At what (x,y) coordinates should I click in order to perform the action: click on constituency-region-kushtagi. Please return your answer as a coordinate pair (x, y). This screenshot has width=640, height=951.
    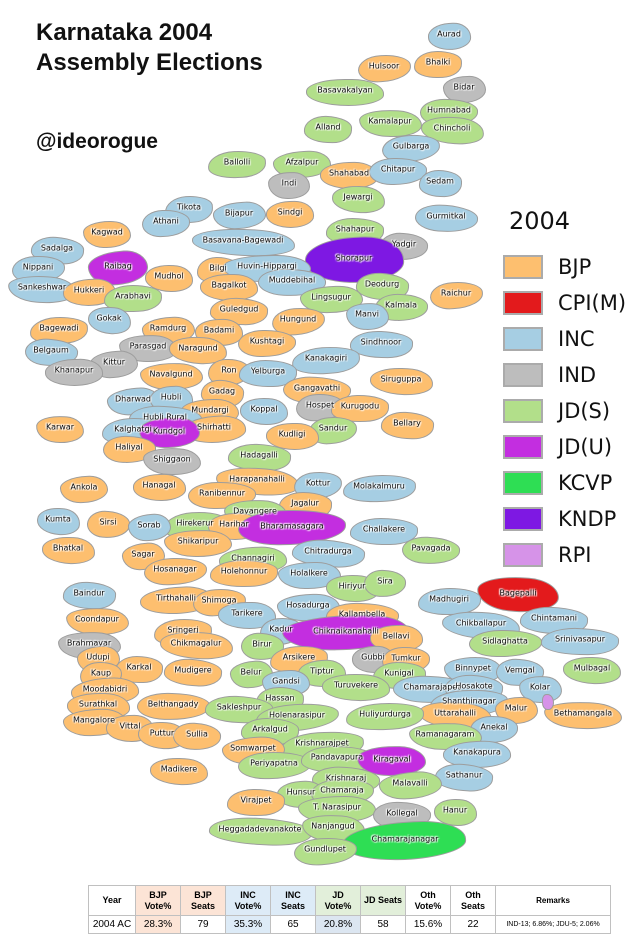
    Looking at the image, I should click on (267, 343).